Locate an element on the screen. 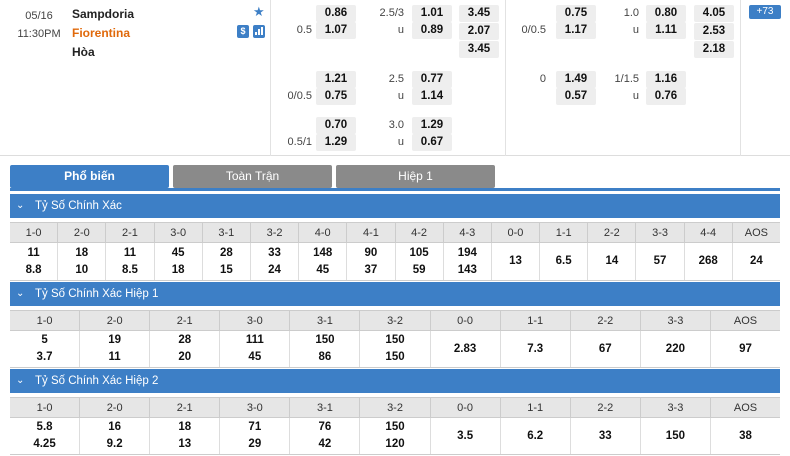 This screenshot has width=790, height=456. score-odd: 2.83 is located at coordinates (465, 348).